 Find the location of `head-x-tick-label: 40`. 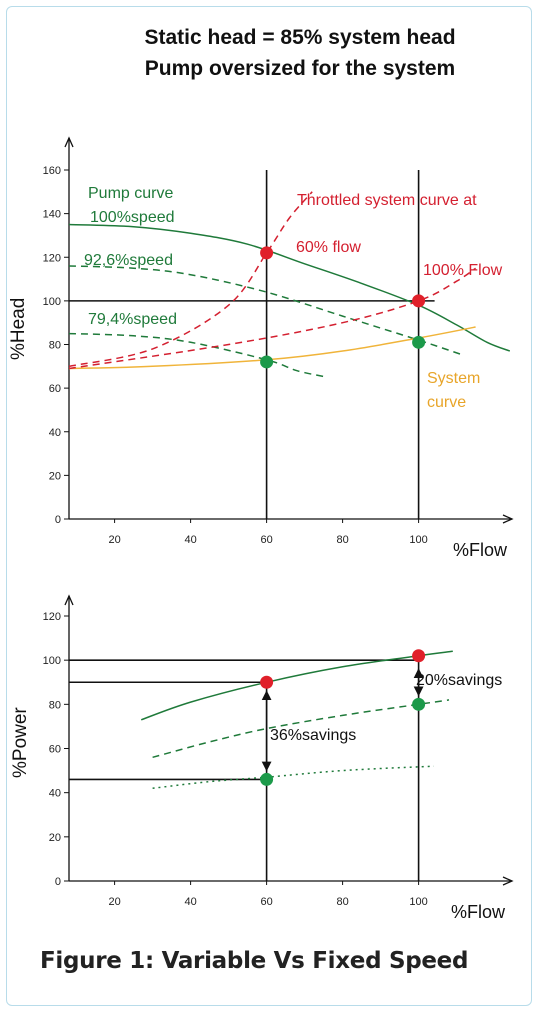

head-x-tick-label: 40 is located at coordinates (190, 540).